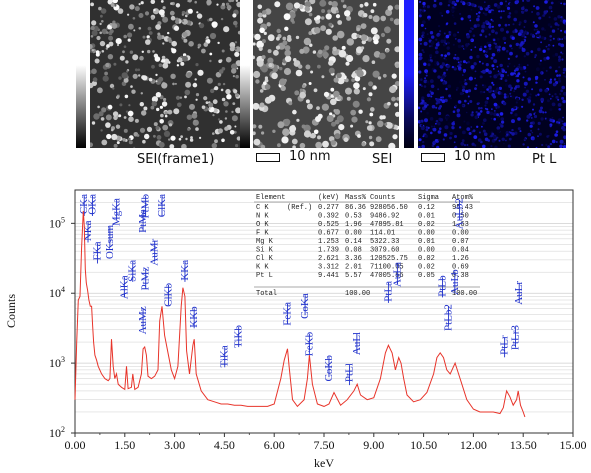 The image size is (591, 473). What do you see at coordinates (460, 259) in the screenshot?
I see `table-cell: 1.26` at bounding box center [460, 259].